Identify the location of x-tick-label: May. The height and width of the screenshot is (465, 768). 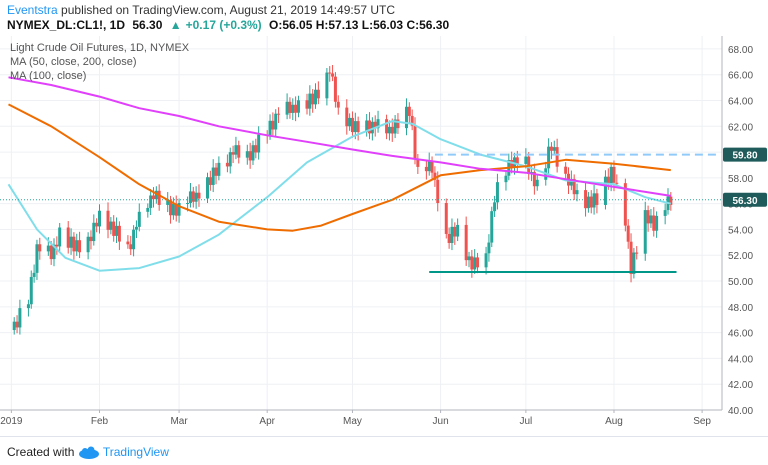
(352, 421).